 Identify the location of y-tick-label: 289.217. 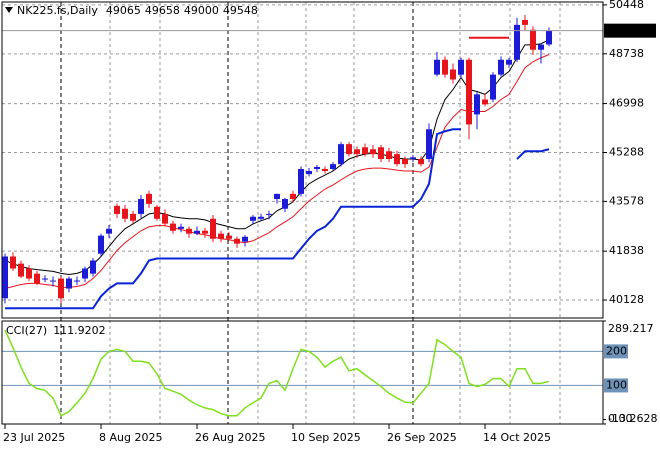
(631, 328).